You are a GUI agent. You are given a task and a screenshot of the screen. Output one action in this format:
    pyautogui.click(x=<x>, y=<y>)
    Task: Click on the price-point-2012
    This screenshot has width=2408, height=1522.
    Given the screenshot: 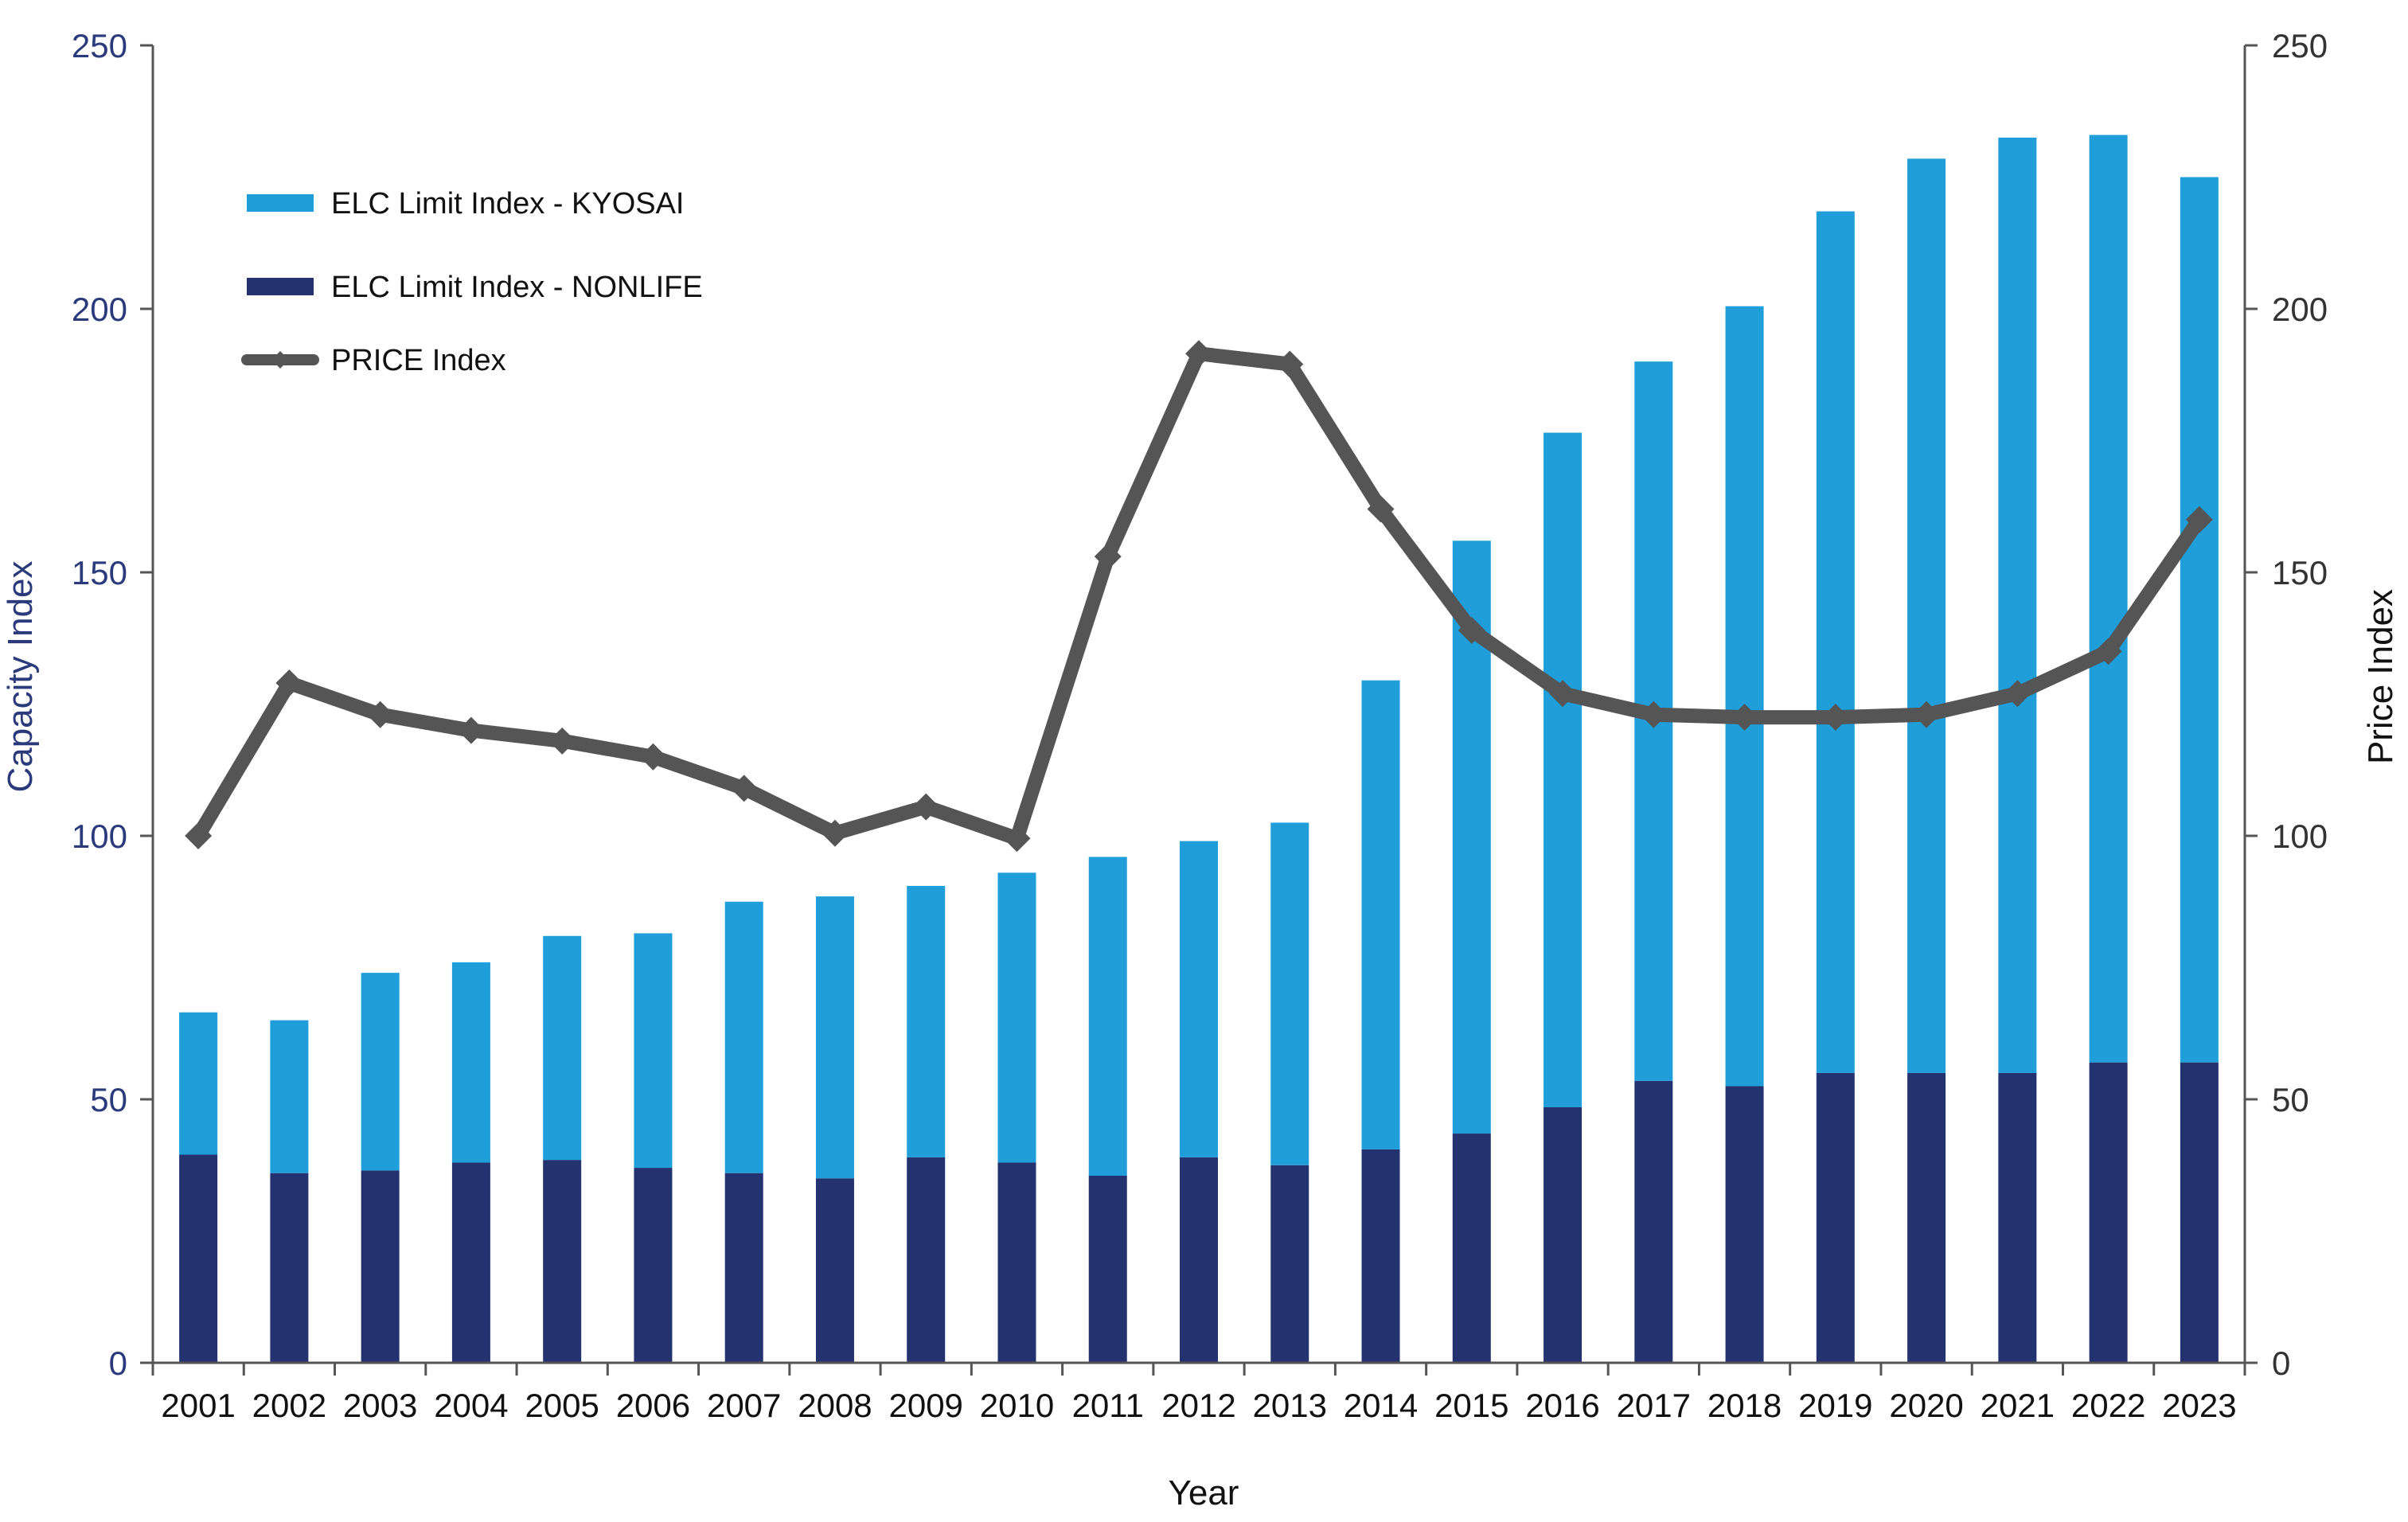 What is the action you would take?
    pyautogui.click(x=1198, y=354)
    